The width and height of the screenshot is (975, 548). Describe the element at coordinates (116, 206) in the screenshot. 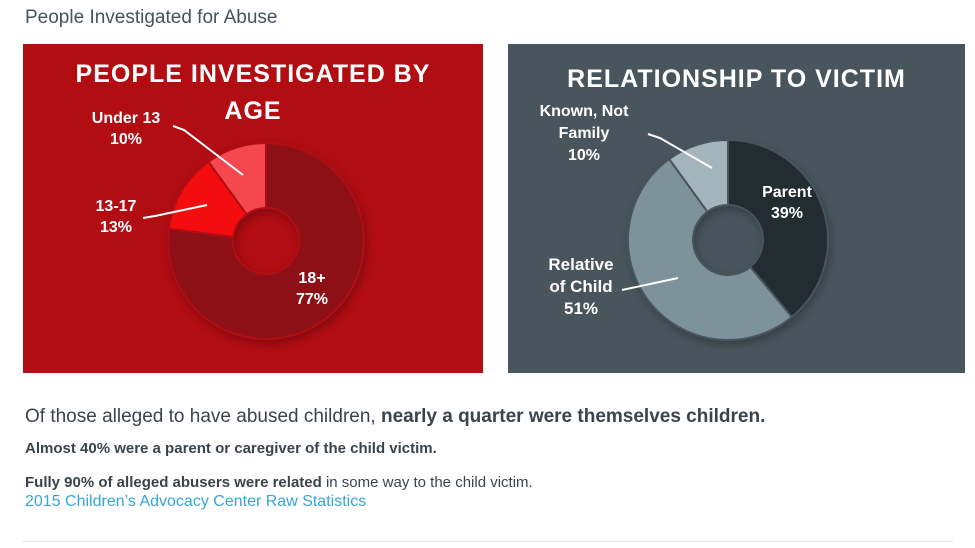

I see `callout-13-17-label: 13-17` at that location.